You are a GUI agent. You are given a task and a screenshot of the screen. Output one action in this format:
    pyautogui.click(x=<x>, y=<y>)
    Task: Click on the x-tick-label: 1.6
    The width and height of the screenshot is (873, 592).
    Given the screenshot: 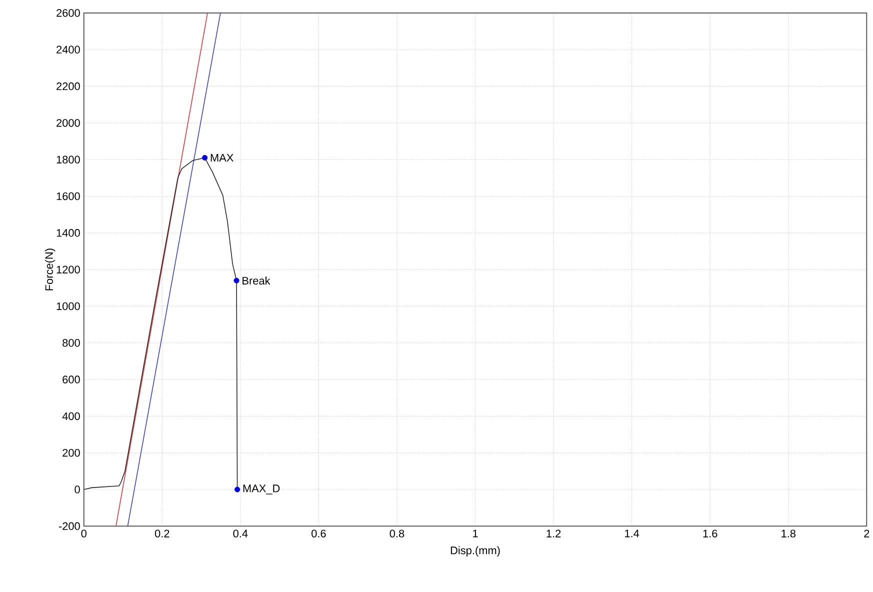 What is the action you would take?
    pyautogui.click(x=710, y=534)
    